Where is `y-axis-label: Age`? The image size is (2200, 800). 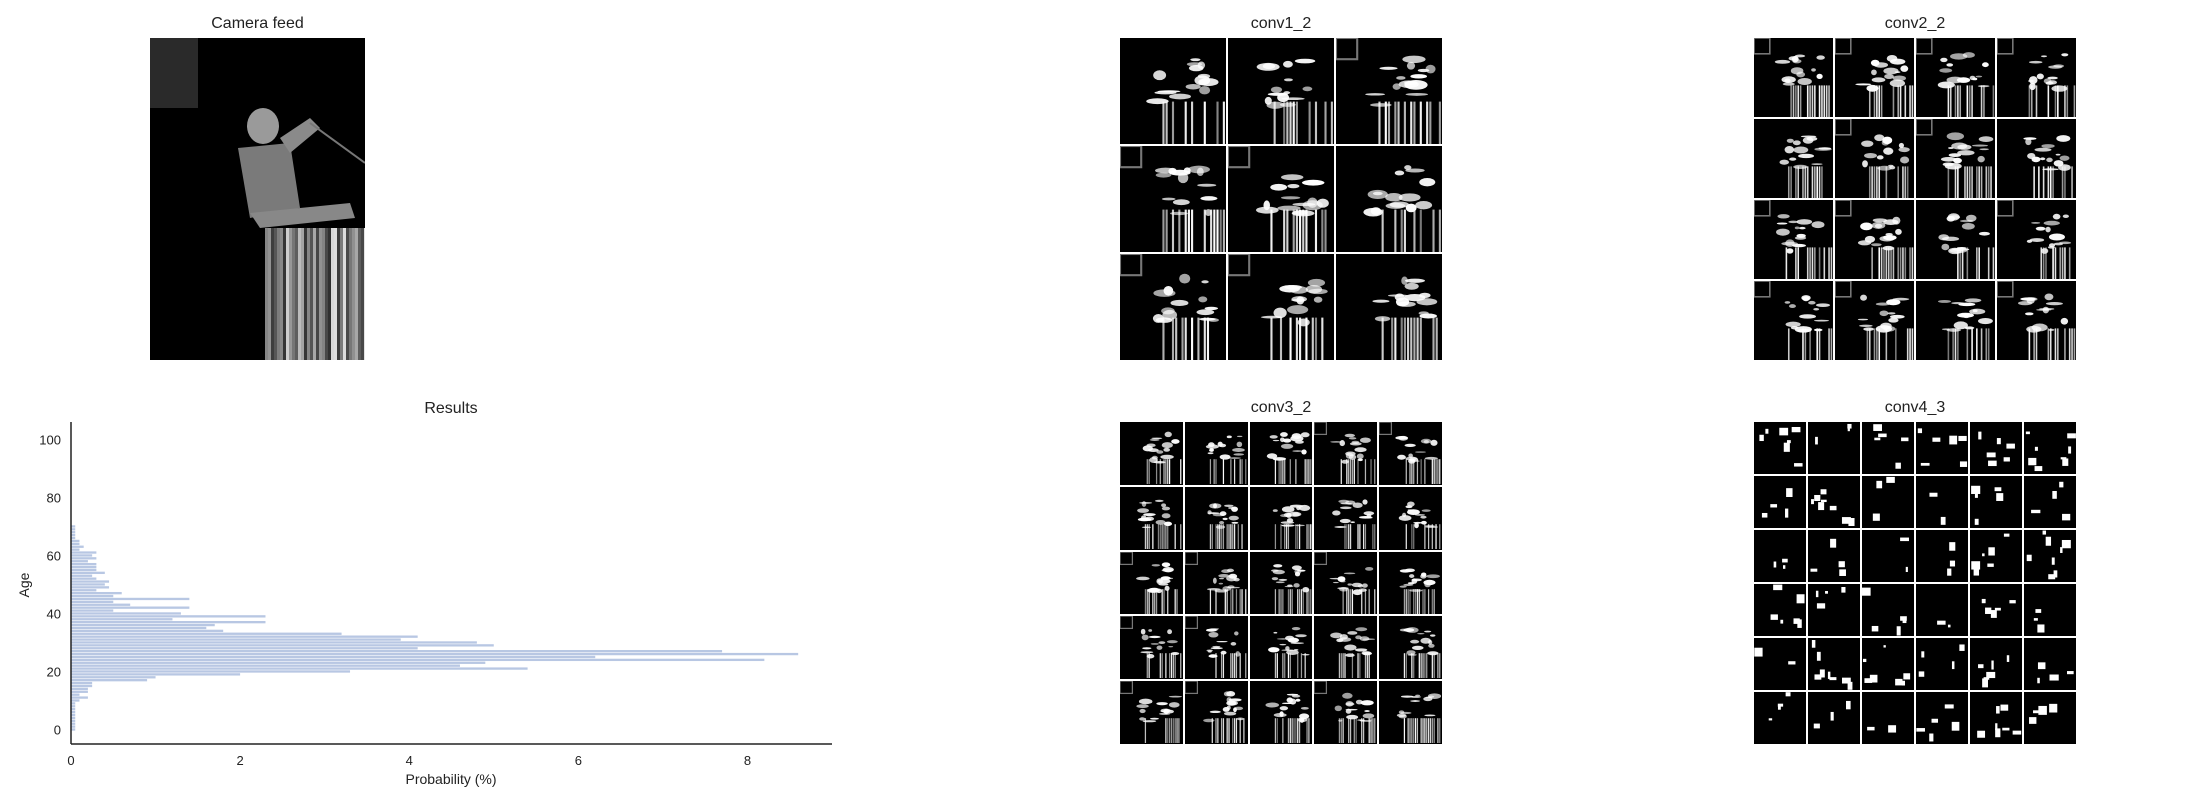
y-axis-label: Age is located at coordinates (24, 584).